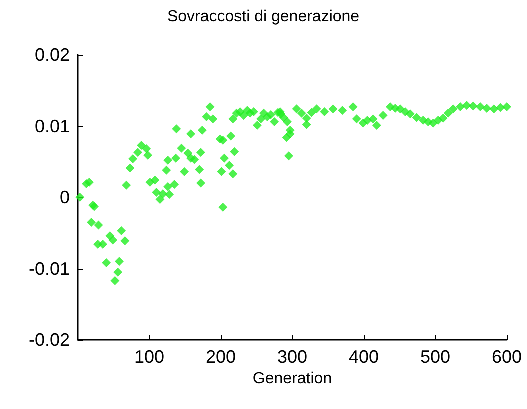 This screenshot has height=409, width=527. Describe the element at coordinates (52, 55) in the screenshot. I see `y-tick-label: 0.02` at that location.